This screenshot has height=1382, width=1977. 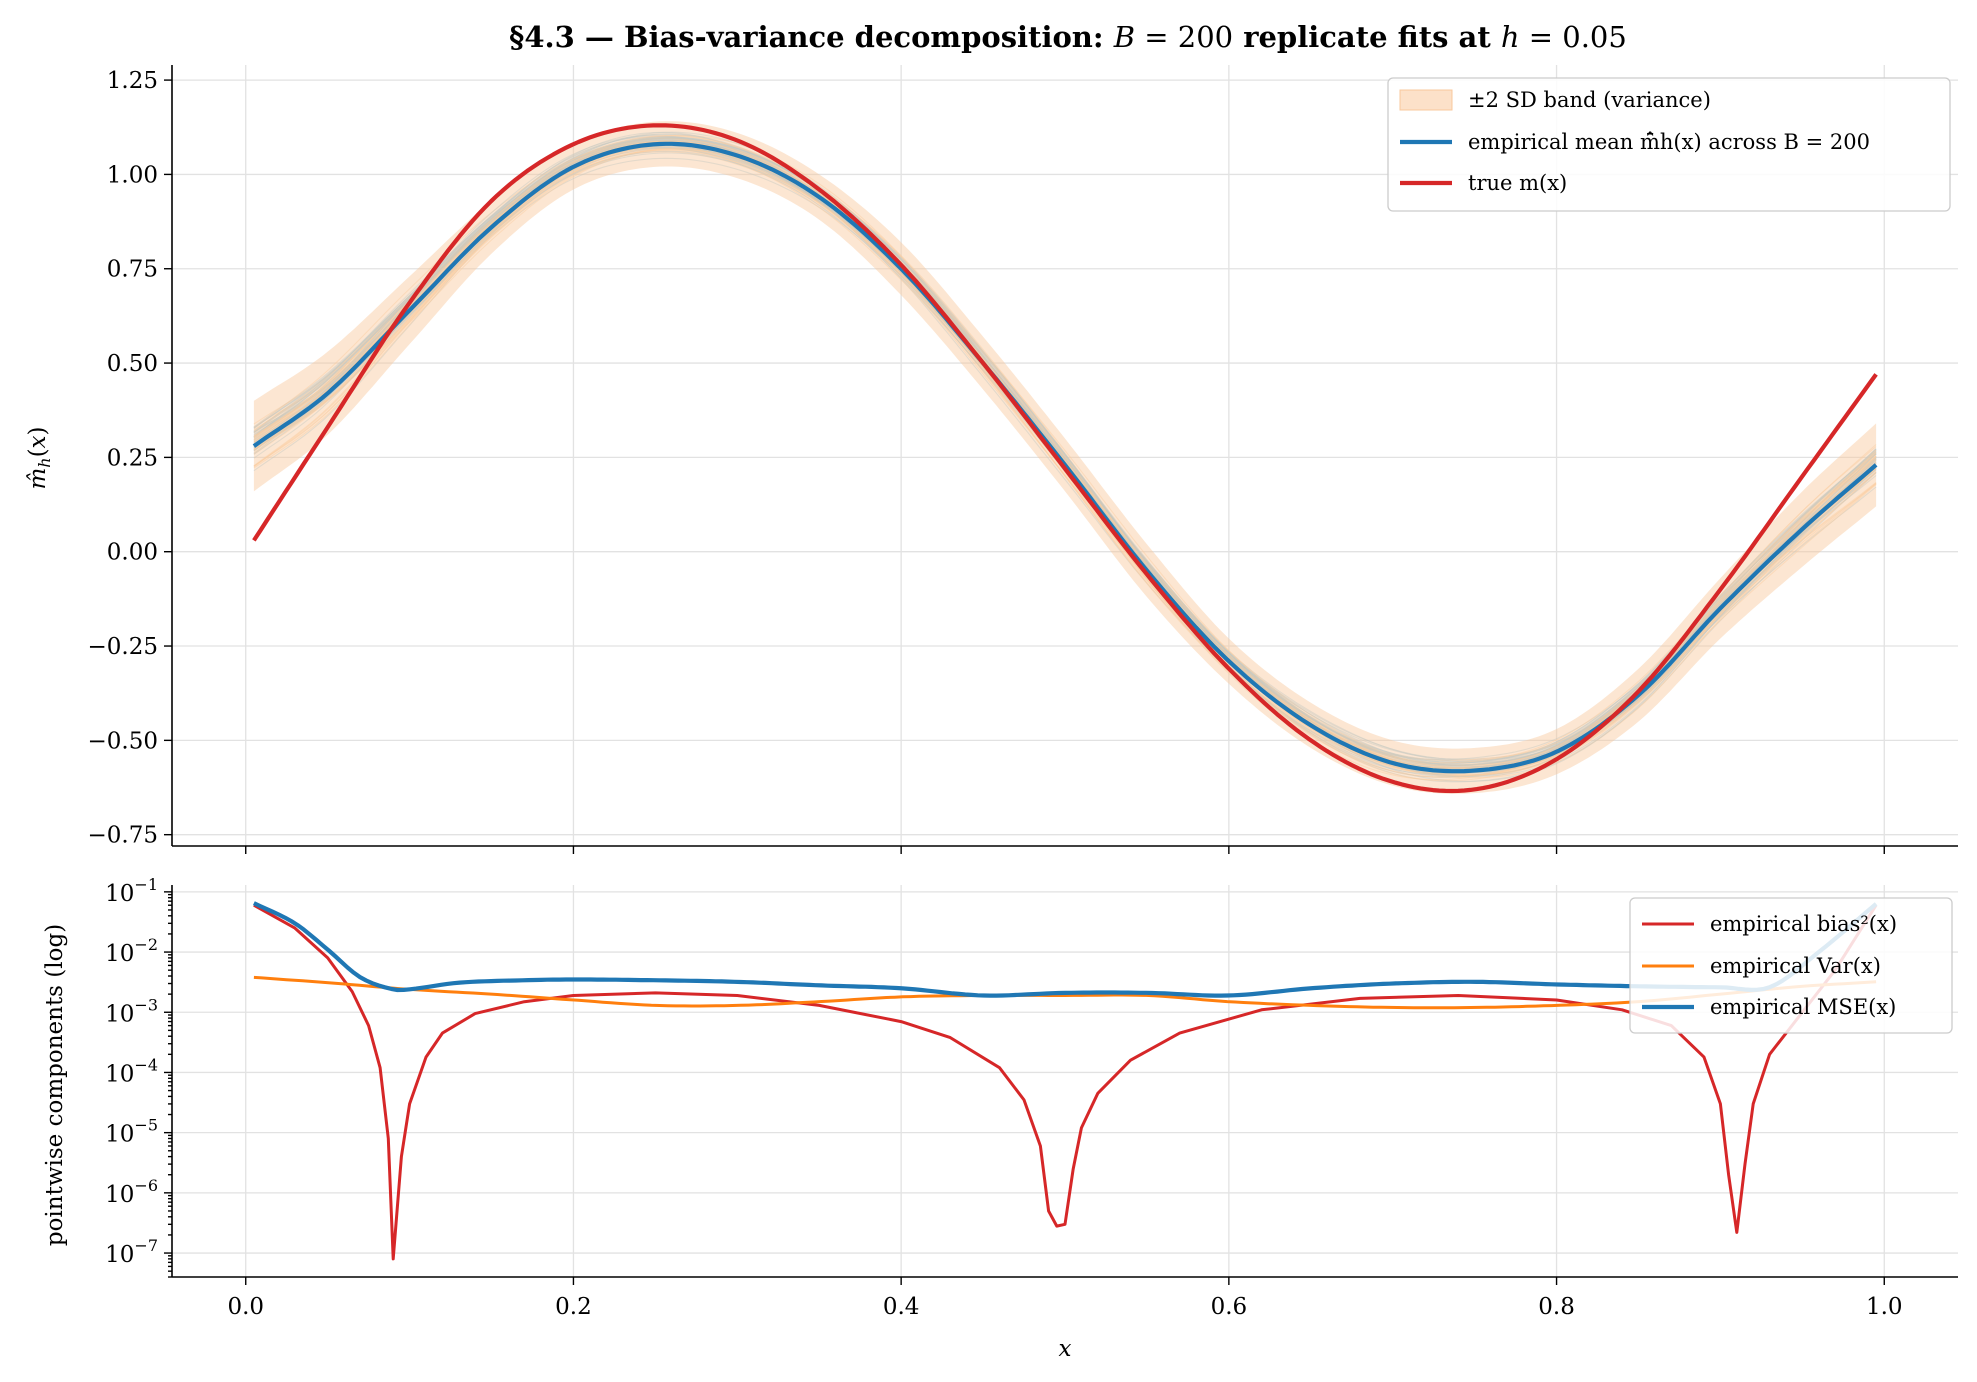 What do you see at coordinates (245, 1307) in the screenshot?
I see `bottom-xtick-label: 0.0` at bounding box center [245, 1307].